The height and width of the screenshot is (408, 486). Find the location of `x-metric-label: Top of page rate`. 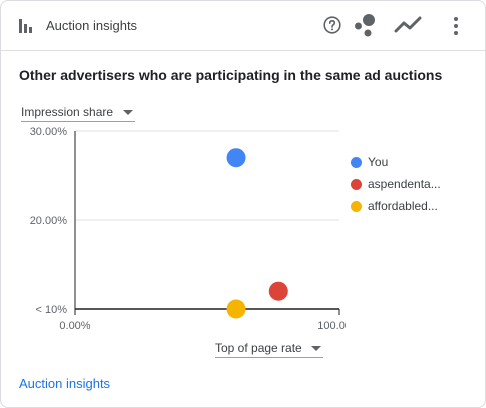

x-metric-label: Top of page rate is located at coordinates (258, 348).